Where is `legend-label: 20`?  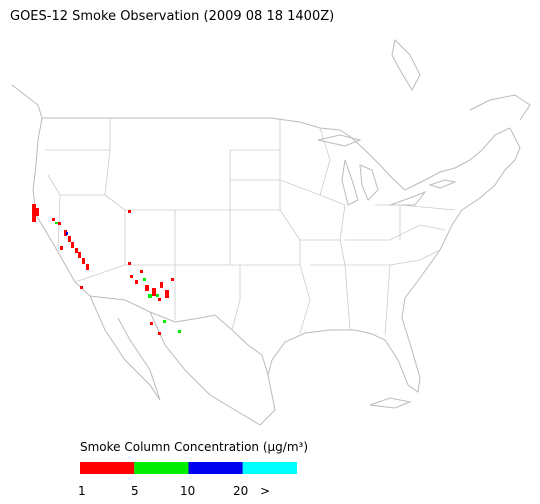
legend-label: 20 is located at coordinates (240, 491).